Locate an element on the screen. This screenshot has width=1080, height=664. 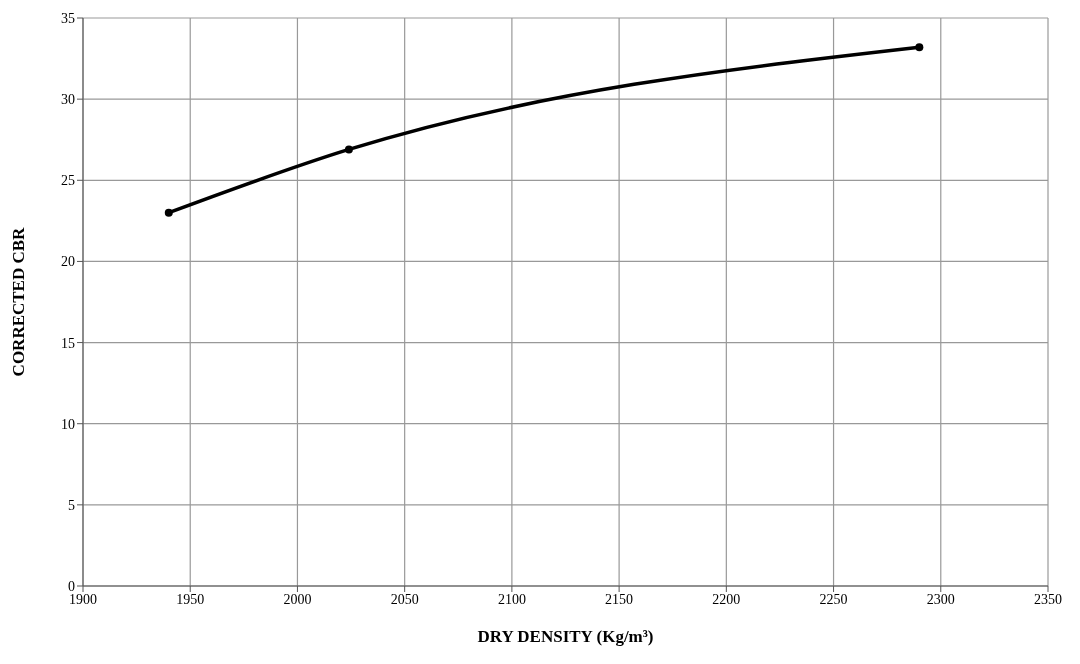
x-tick-label: 2200 is located at coordinates (726, 599).